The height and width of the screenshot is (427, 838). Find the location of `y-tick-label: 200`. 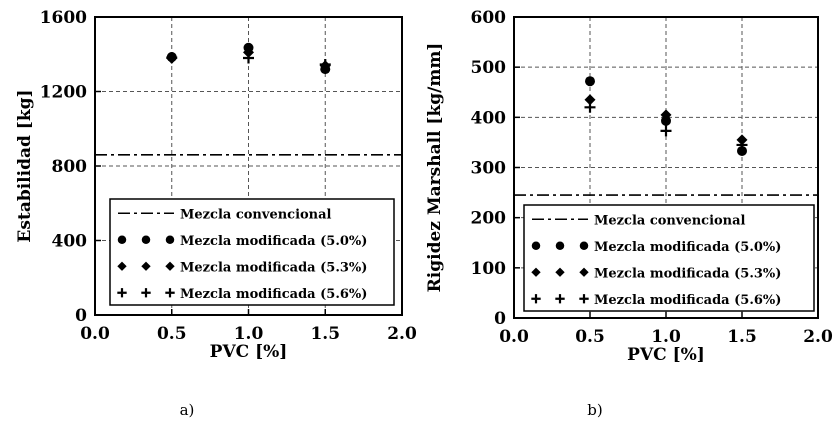

y-tick-label: 200 is located at coordinates (489, 219).